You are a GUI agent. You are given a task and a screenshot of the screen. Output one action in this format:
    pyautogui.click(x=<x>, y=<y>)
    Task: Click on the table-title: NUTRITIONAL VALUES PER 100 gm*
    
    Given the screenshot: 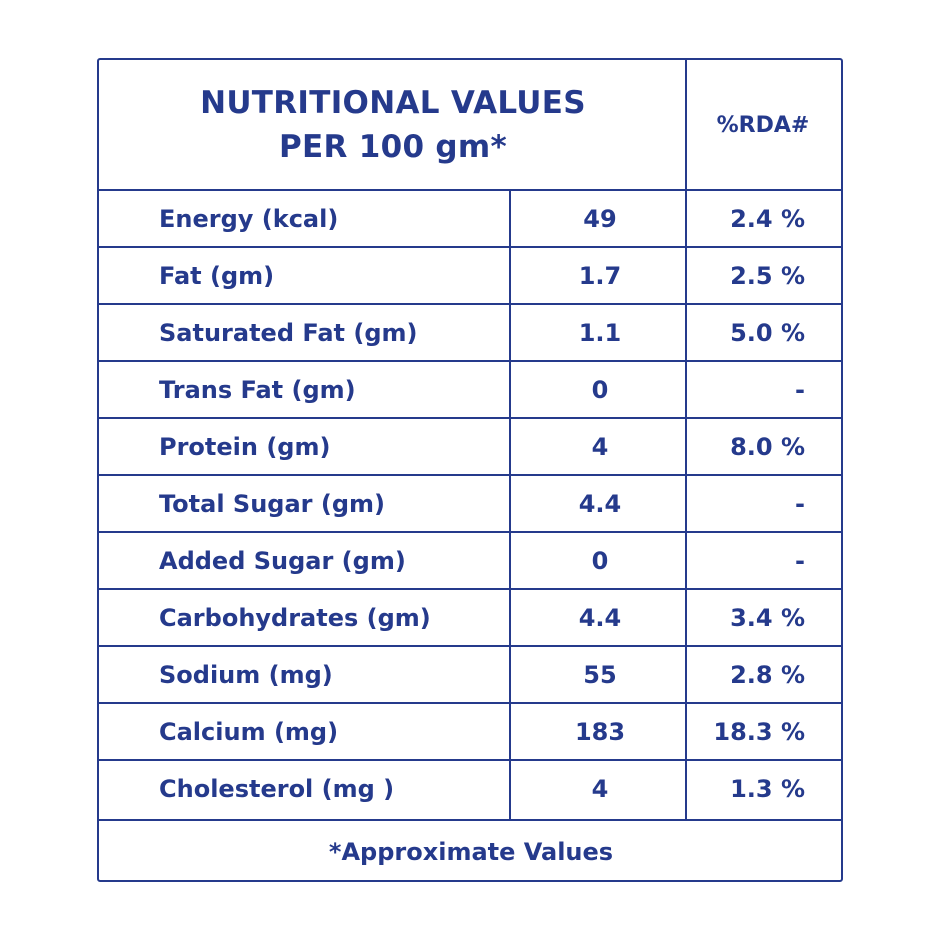 What is the action you would take?
    pyautogui.click(x=393, y=125)
    